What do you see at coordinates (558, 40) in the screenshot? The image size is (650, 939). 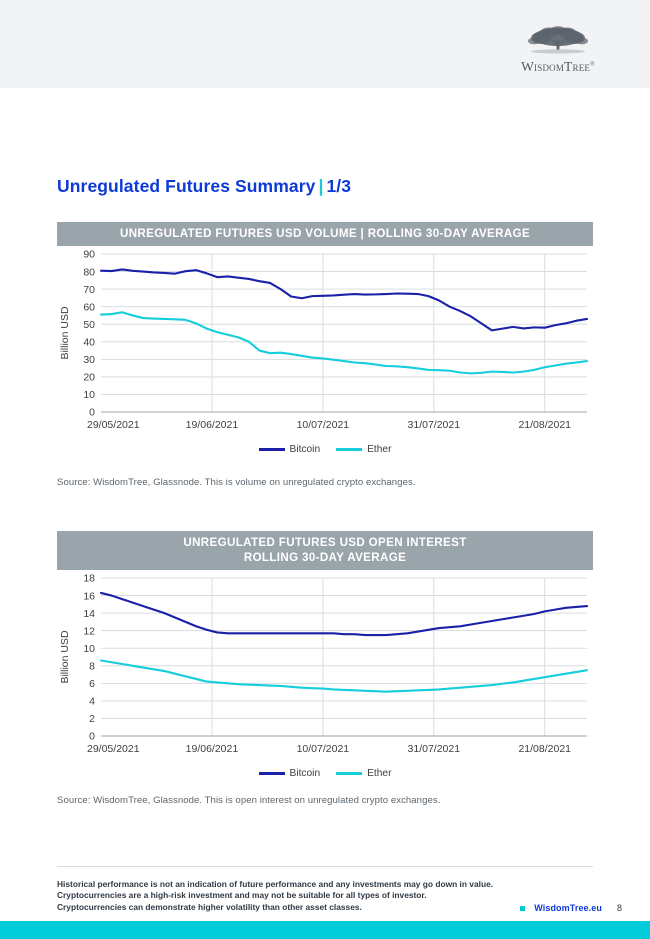 I see `tree-logo-icon` at bounding box center [558, 40].